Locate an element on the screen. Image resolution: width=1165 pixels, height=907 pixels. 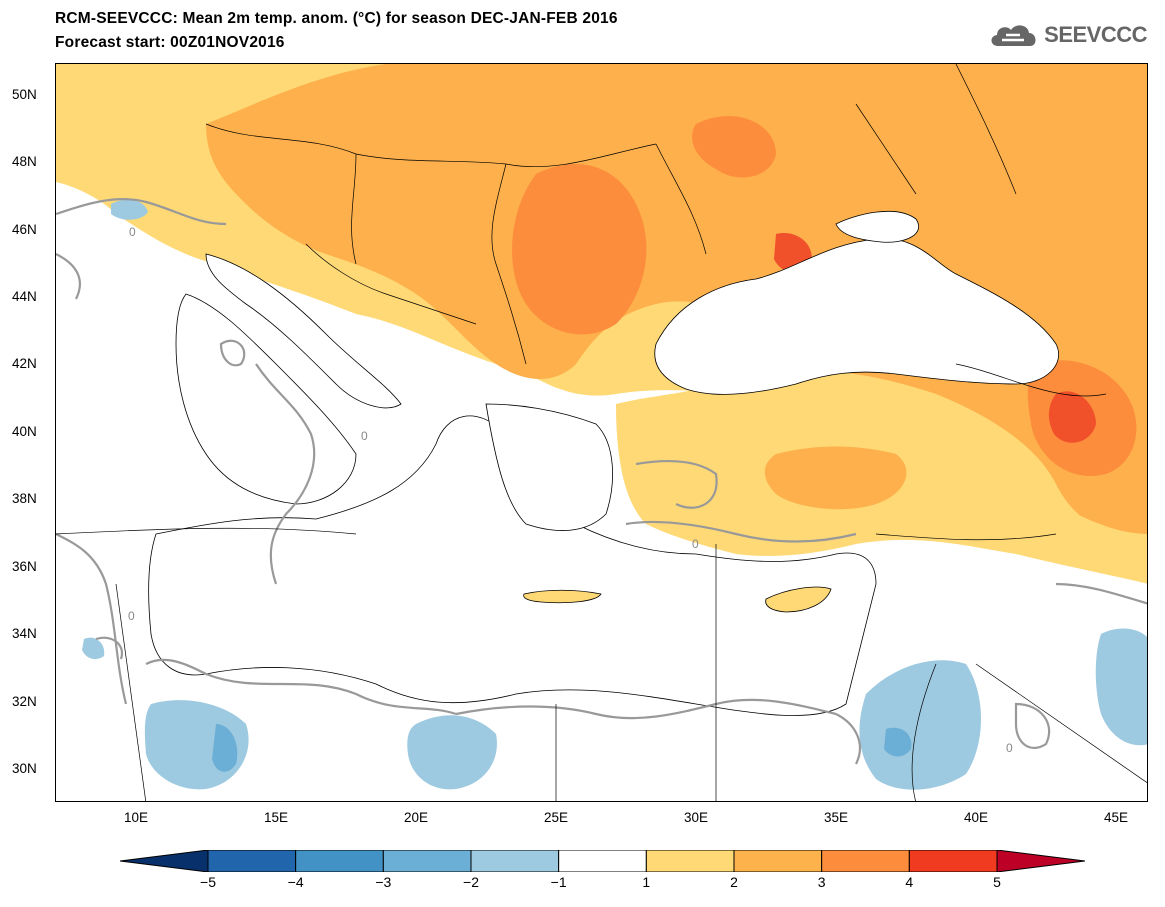
anomaly-4to5-region is located at coordinates (1072, 417).